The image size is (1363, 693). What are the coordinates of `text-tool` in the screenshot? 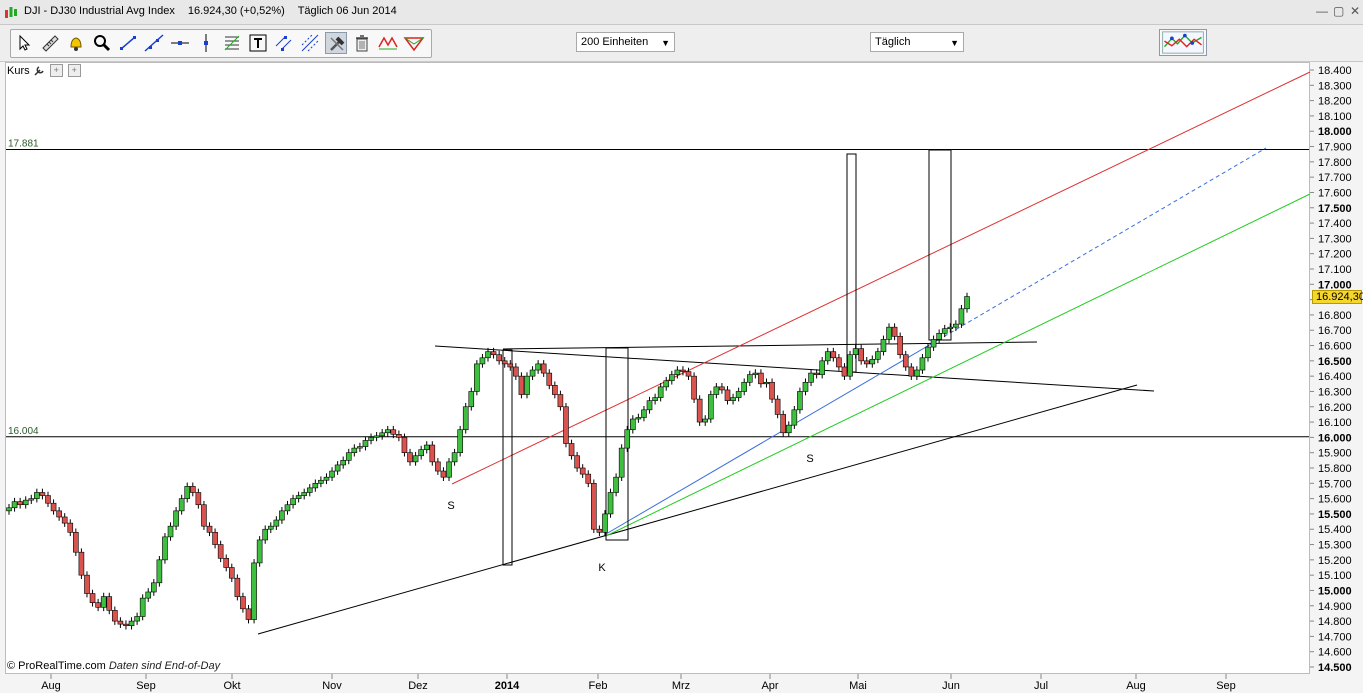 It's located at (258, 43).